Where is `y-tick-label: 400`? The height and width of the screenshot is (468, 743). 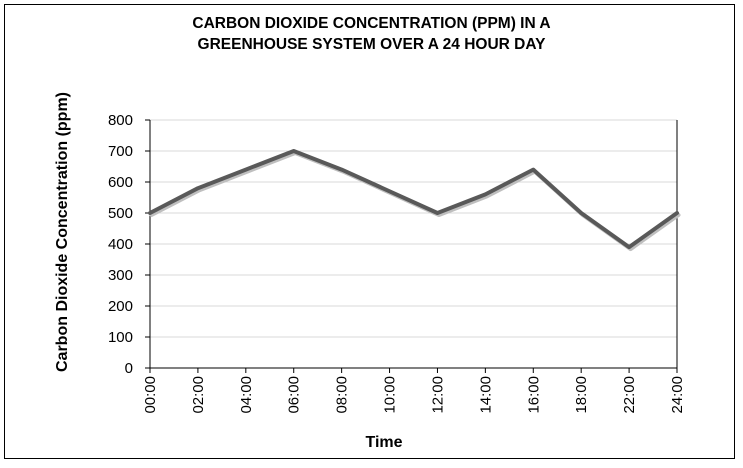 y-tick-label: 400 is located at coordinates (120, 244).